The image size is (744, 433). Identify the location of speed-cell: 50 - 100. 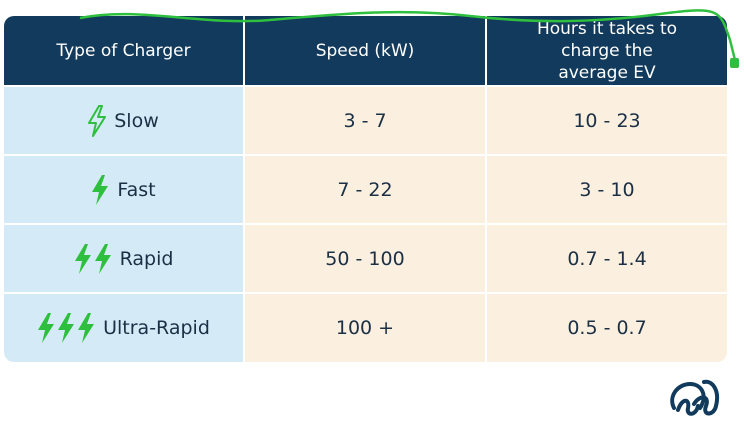
(365, 258).